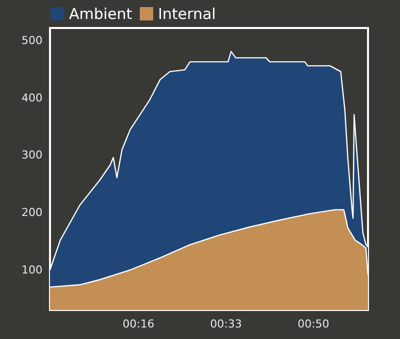 This screenshot has width=400, height=339. Describe the element at coordinates (138, 324) in the screenshot. I see `x-tick-label: 00:16` at that location.